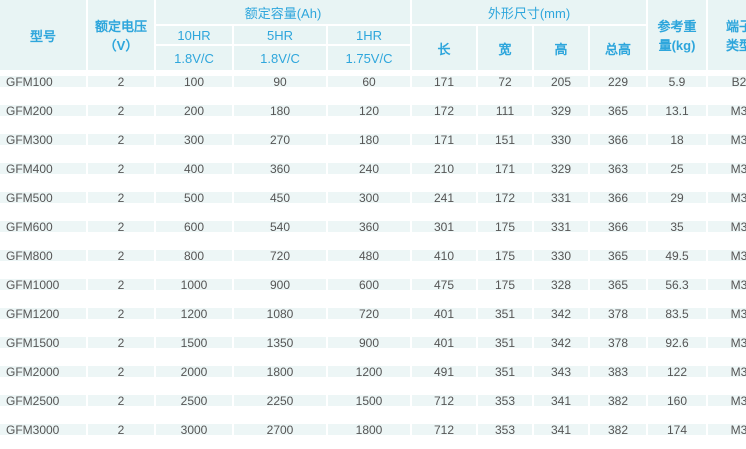 The image size is (746, 449). I want to click on table-cell: 400, so click(194, 172).